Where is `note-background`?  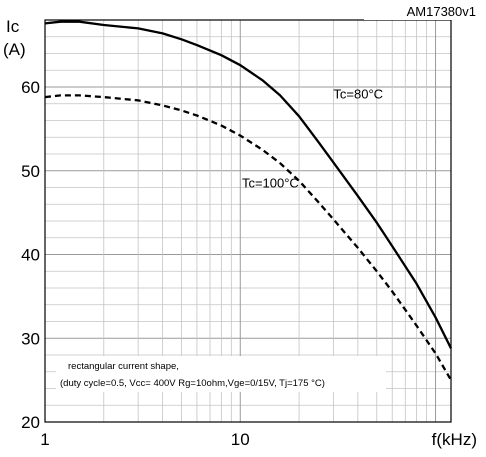 note-background is located at coordinates (221, 374).